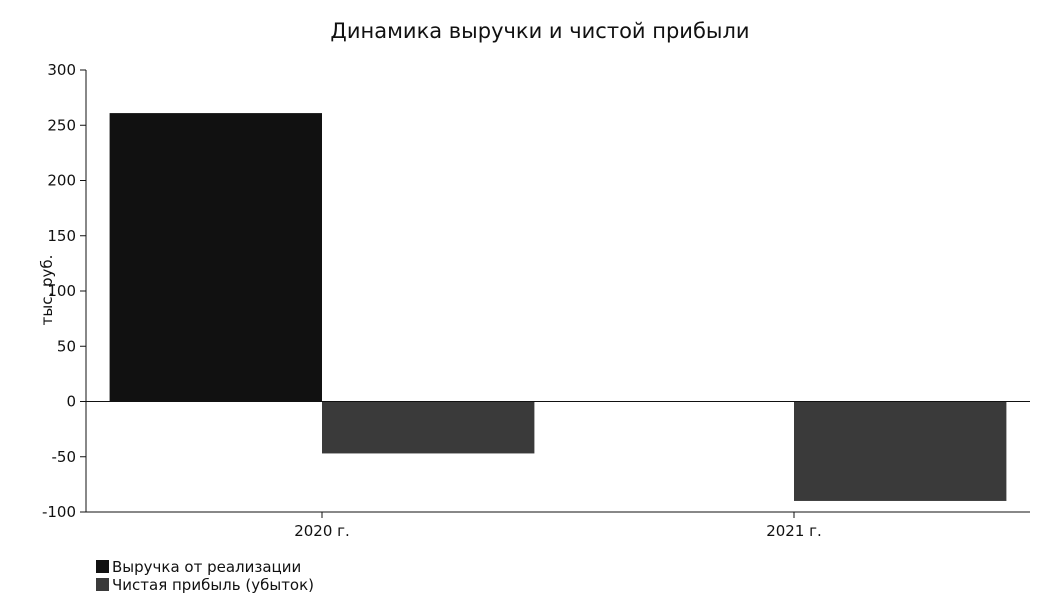  I want to click on legend-label: Чистая прибыль (убыток), so click(213, 585).